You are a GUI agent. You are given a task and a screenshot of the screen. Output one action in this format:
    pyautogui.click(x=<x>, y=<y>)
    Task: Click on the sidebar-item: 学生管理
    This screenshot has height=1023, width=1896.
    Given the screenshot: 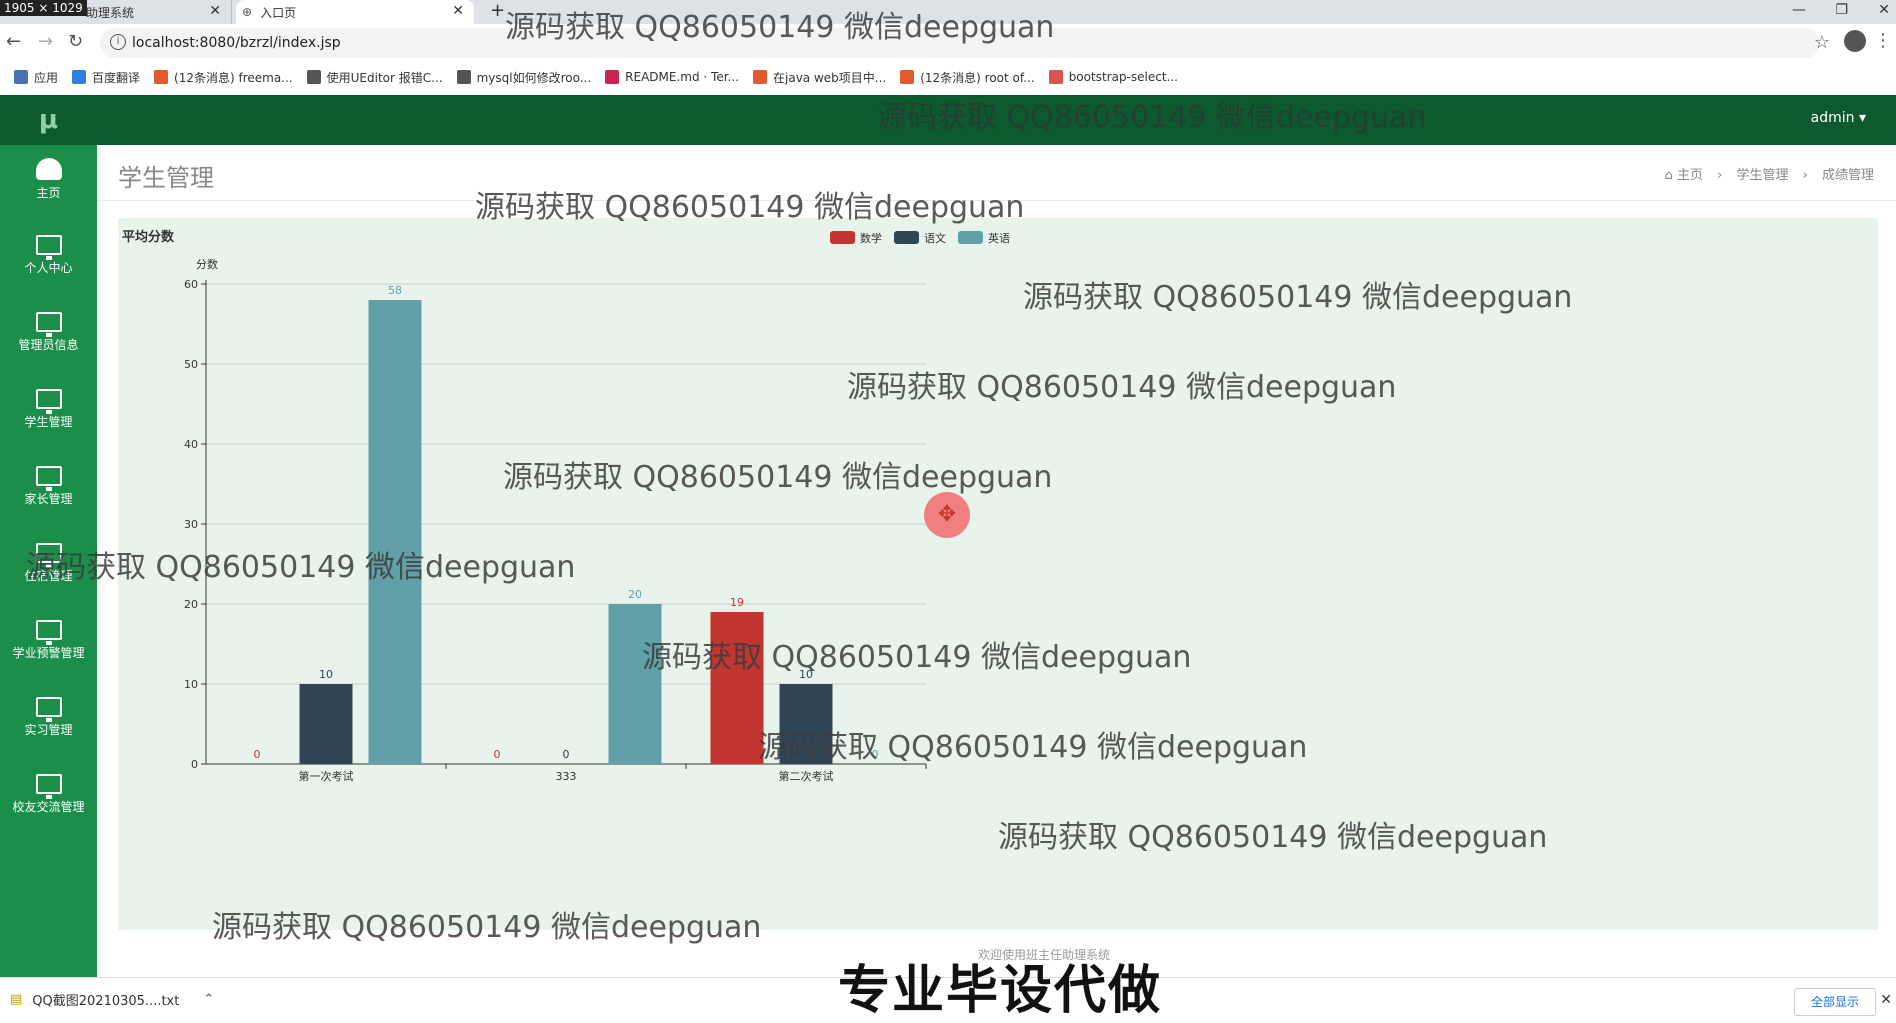 What is the action you would take?
    pyautogui.click(x=48, y=409)
    